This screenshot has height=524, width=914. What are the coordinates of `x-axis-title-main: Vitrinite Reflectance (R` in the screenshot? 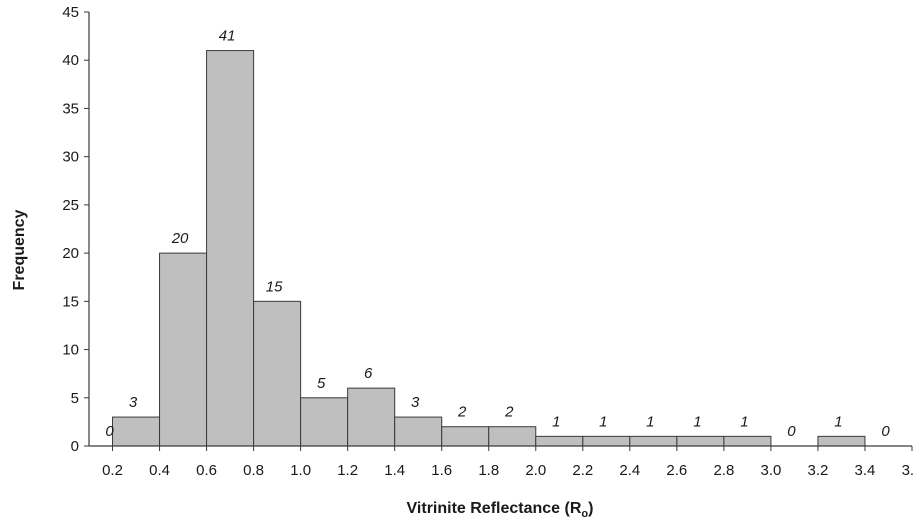 It's located at (494, 508).